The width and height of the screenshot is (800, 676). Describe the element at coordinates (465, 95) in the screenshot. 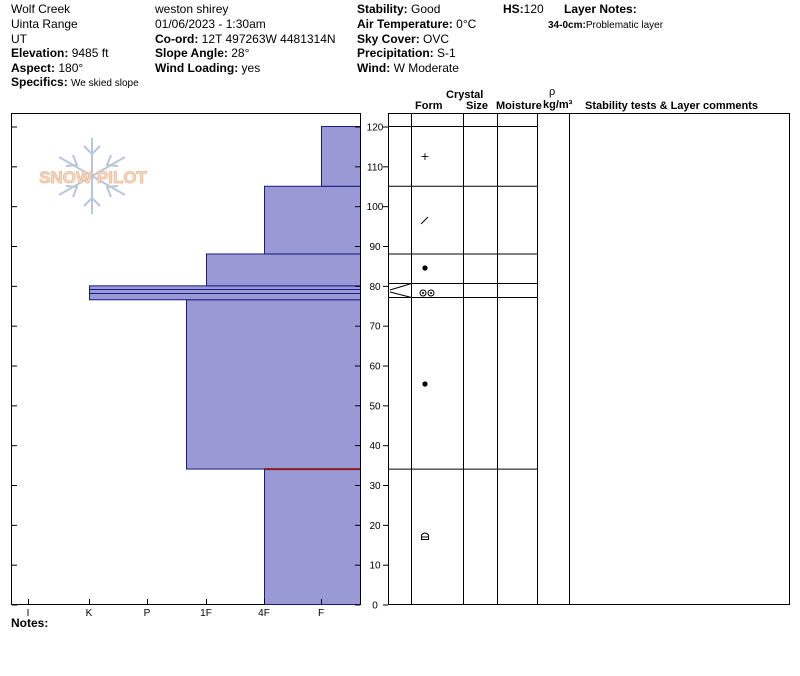

I see `column-crystal: Crystal` at that location.